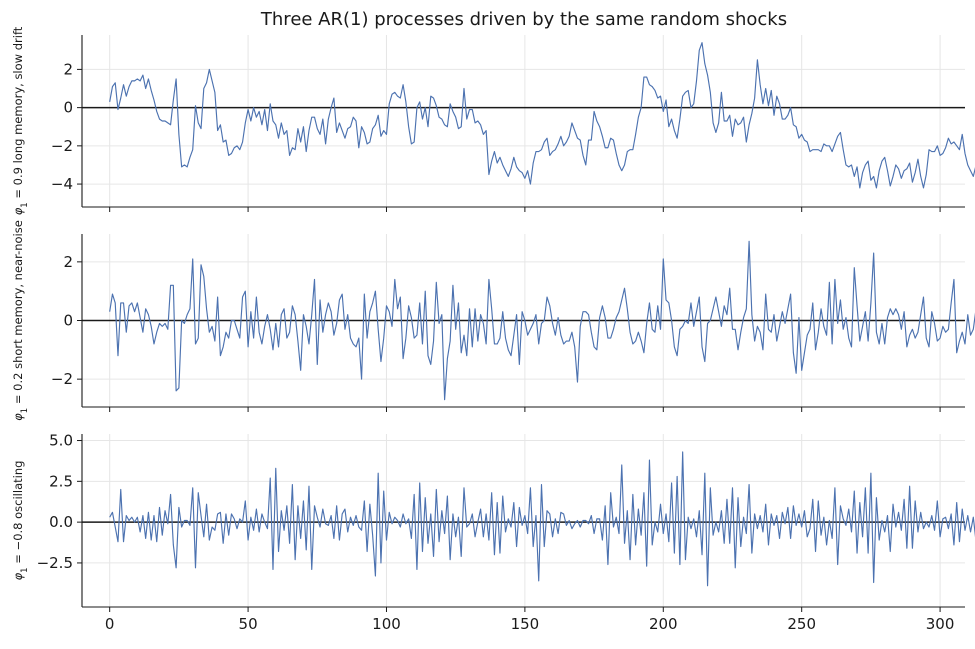  I want to click on x-tick-label: 250, so click(801, 624).